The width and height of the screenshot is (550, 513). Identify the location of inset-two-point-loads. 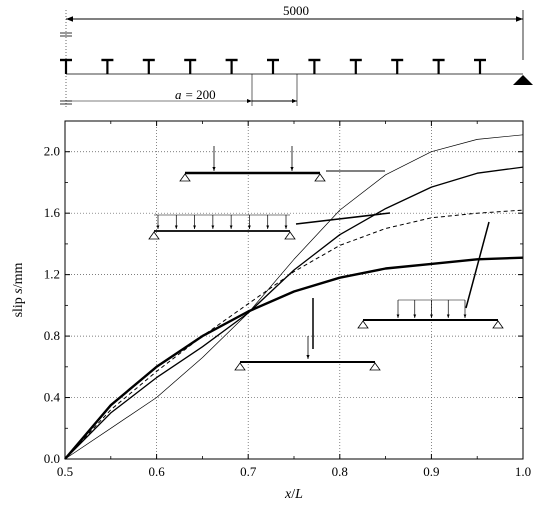
(282, 164).